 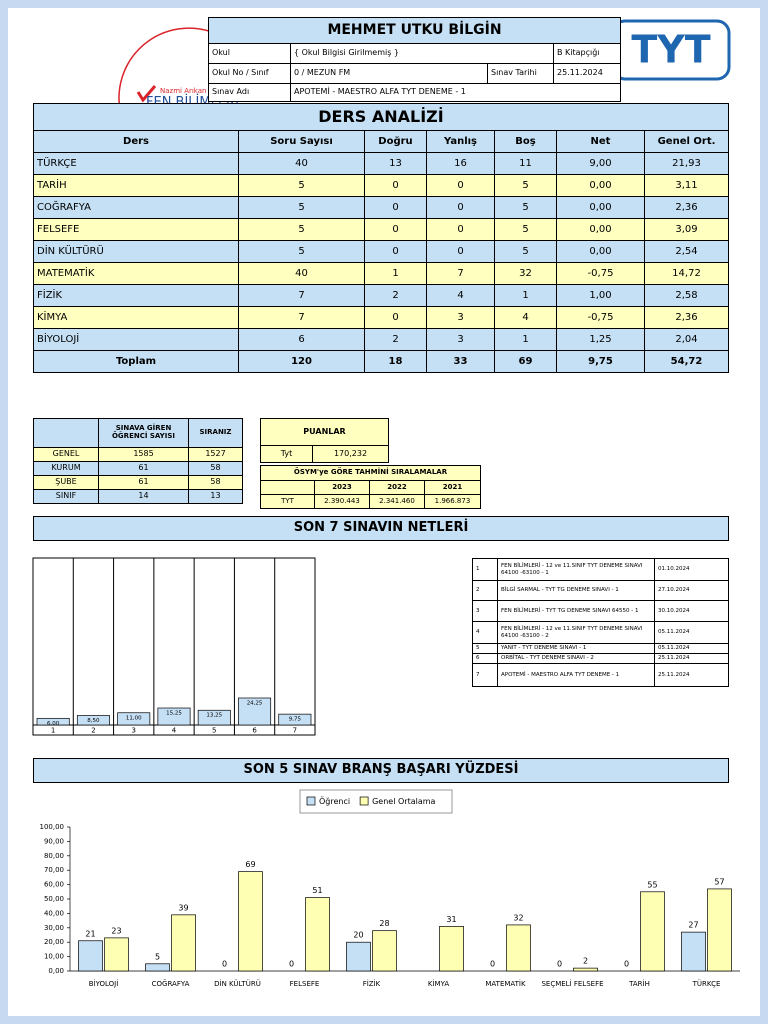 I want to click on score-label: Tyt, so click(x=286, y=454).